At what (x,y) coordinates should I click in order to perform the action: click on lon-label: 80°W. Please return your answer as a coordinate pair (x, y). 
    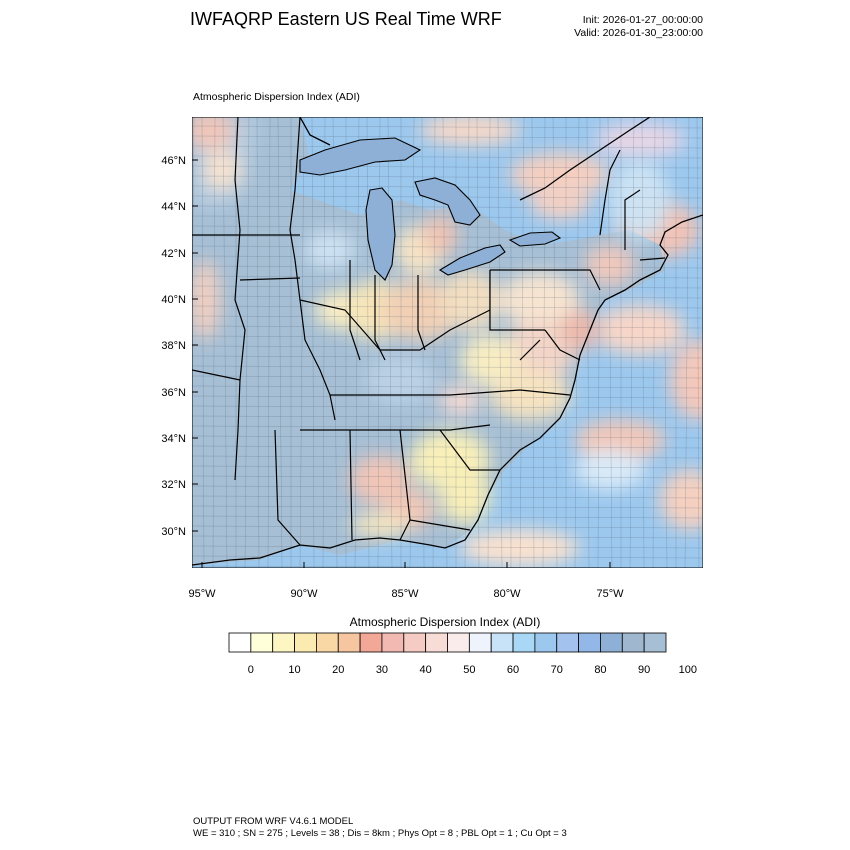
    Looking at the image, I should click on (507, 594).